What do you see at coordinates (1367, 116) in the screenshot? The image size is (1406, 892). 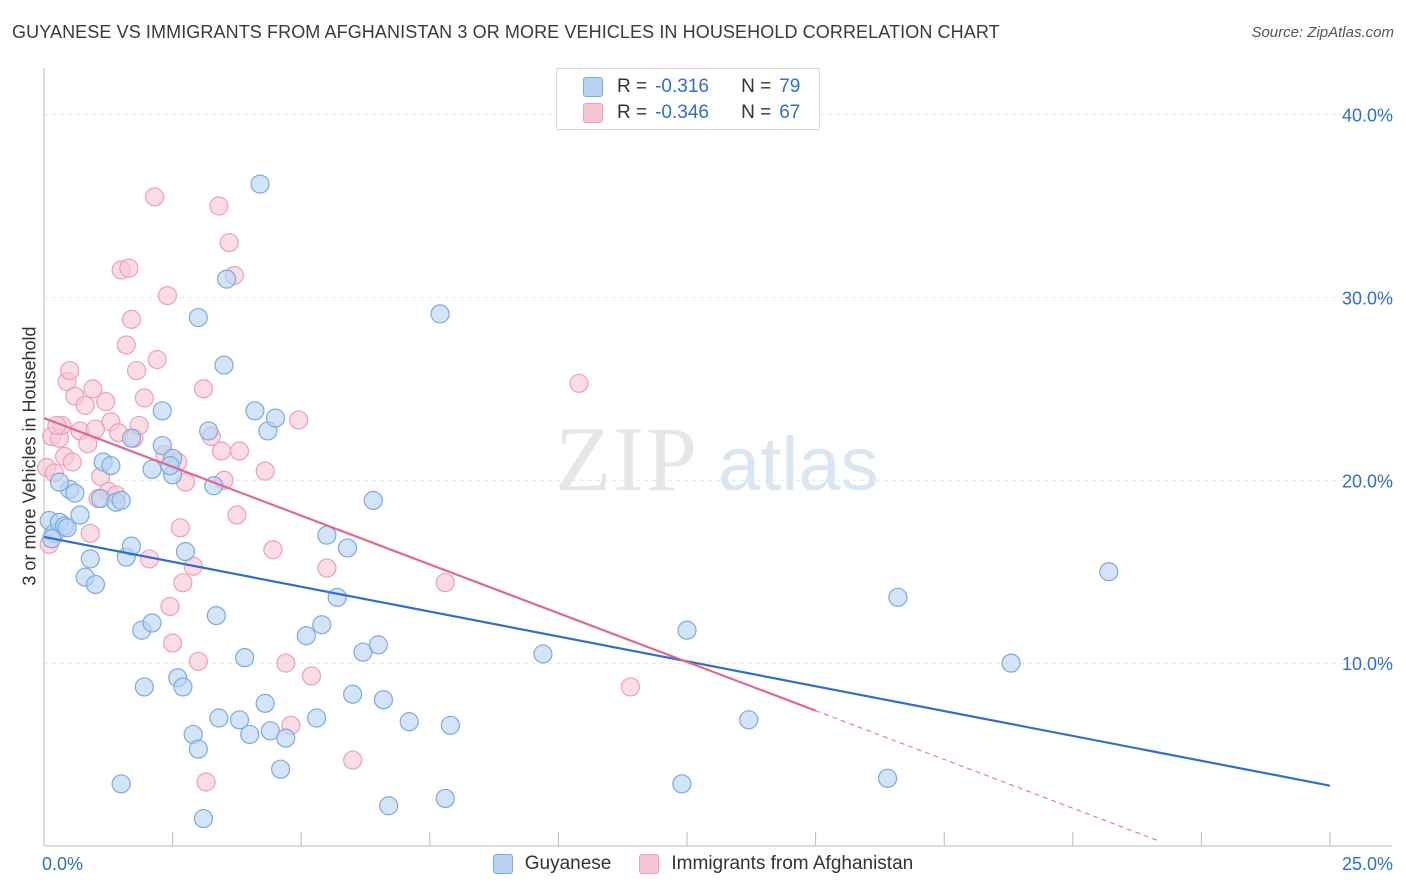 I see `y-tick-label: 40.0%` at bounding box center [1367, 116].